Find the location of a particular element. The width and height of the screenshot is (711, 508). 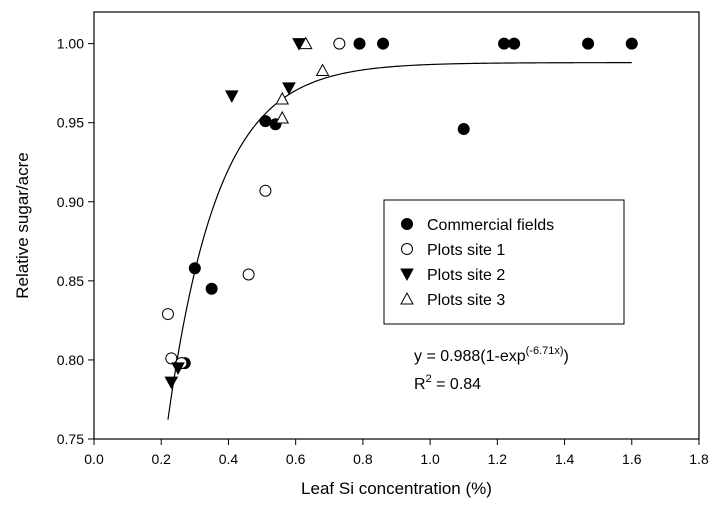

x-axis-title: Leaf Si concentration (%) is located at coordinates (396, 488).